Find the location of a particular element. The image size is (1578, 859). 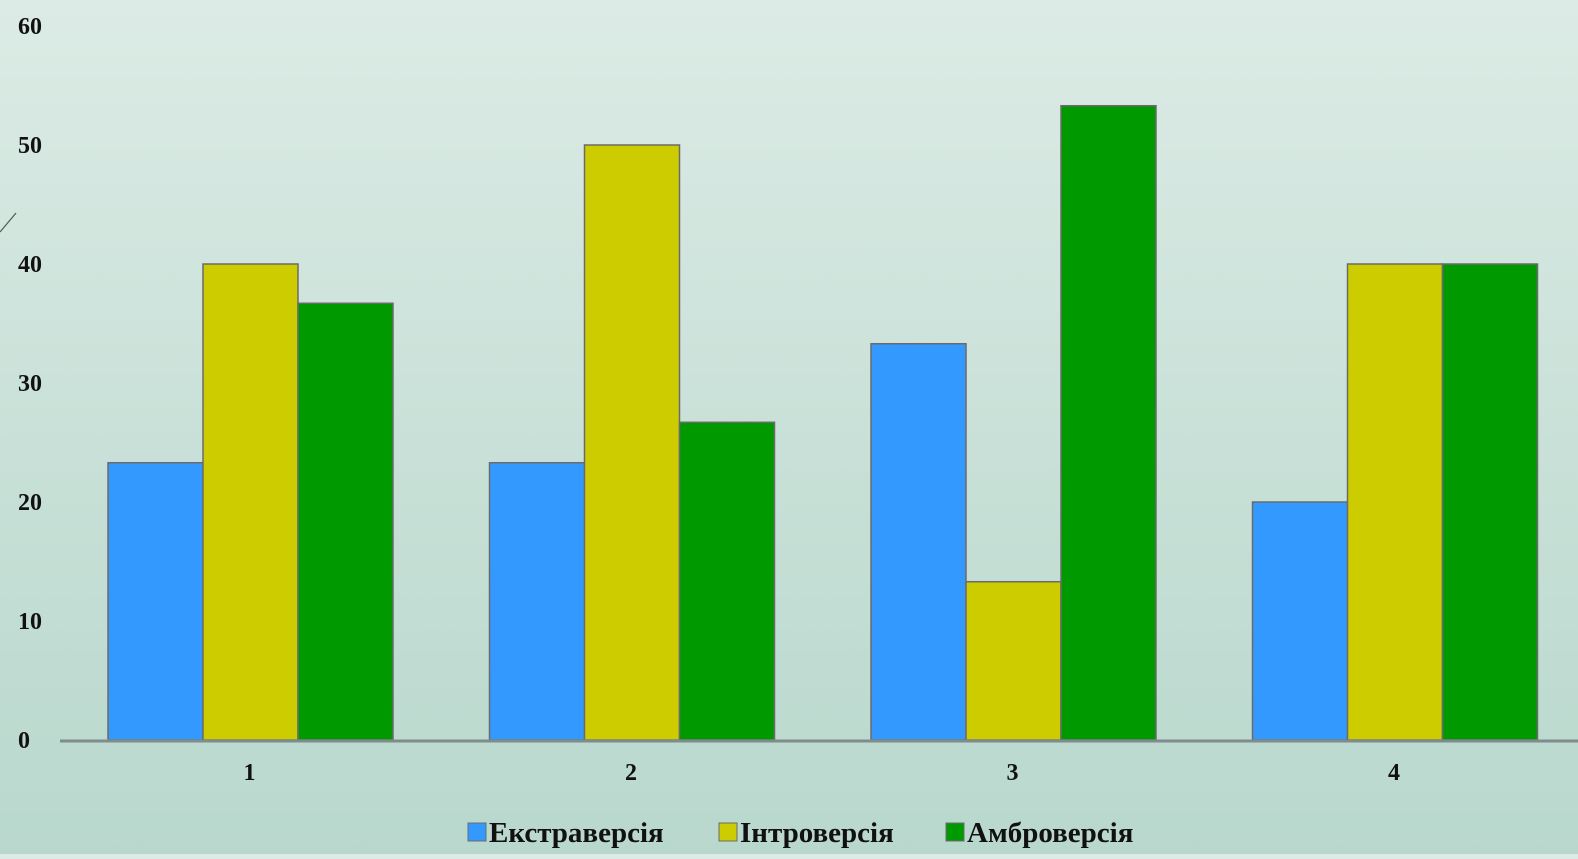

legend-label: Інтроверсія is located at coordinates (817, 833).